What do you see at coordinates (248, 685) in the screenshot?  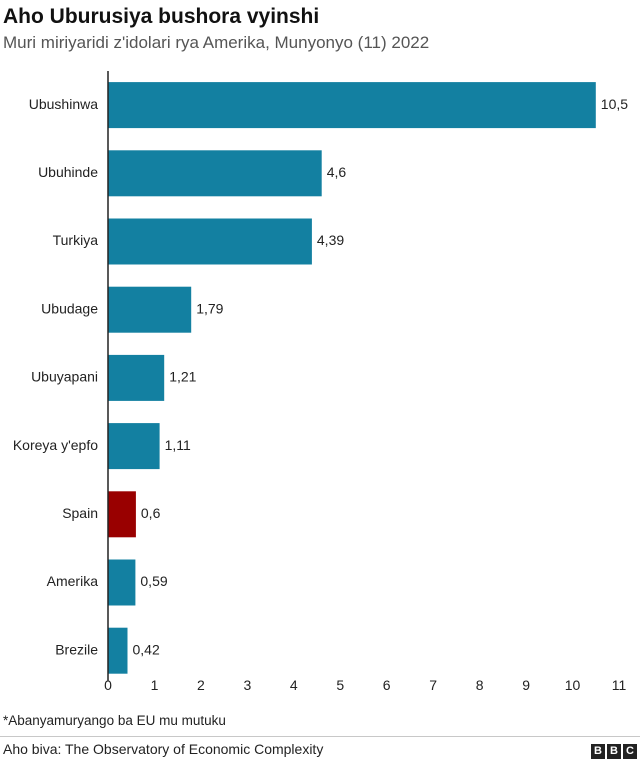 I see `x-tick-label: 3` at bounding box center [248, 685].